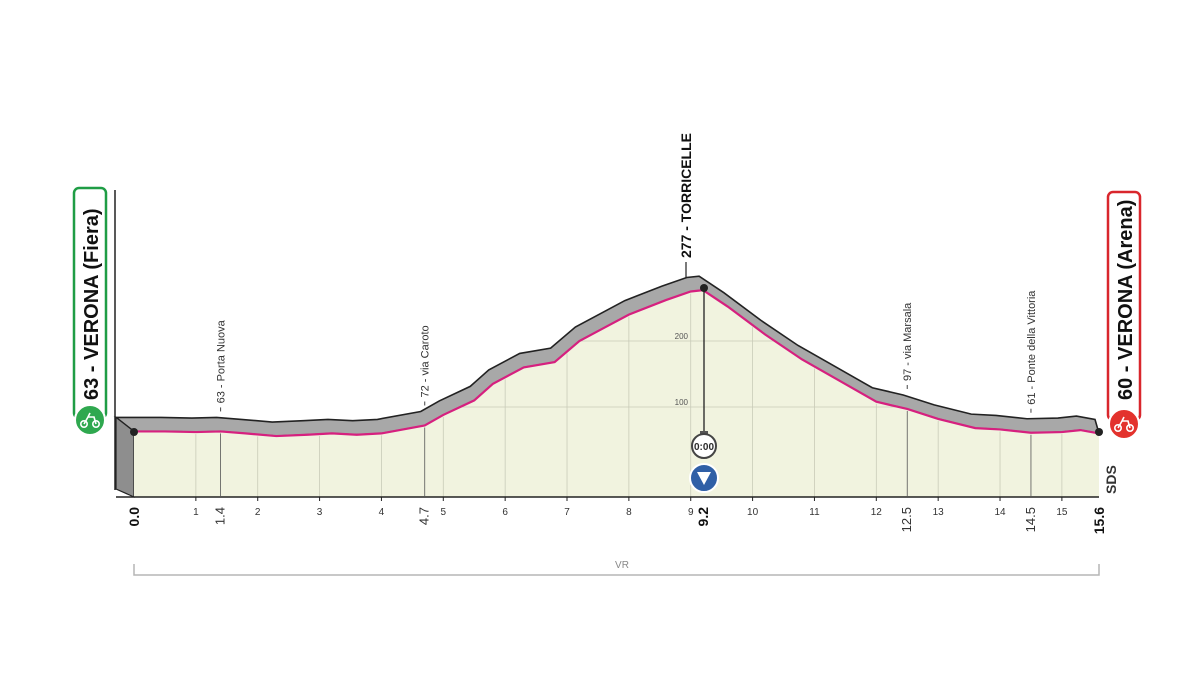 The height and width of the screenshot is (686, 1200). Describe the element at coordinates (682, 336) in the screenshot. I see `altitude-label: 200` at that location.